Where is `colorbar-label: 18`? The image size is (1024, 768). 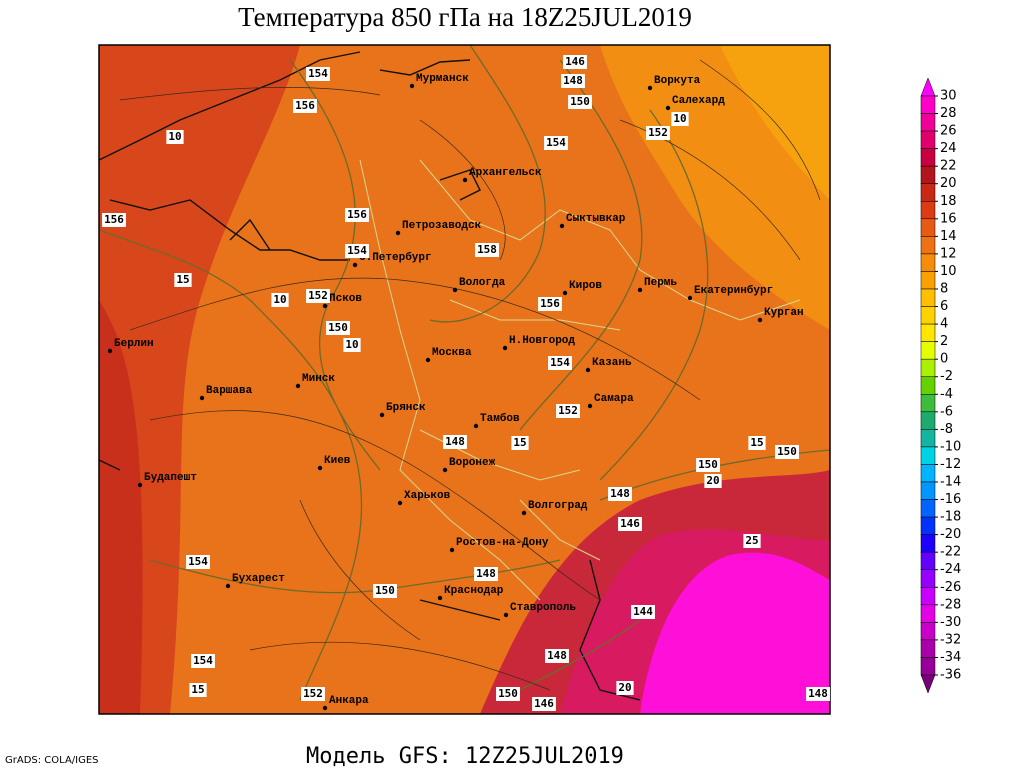
colorbar-label: 18 is located at coordinates (948, 201).